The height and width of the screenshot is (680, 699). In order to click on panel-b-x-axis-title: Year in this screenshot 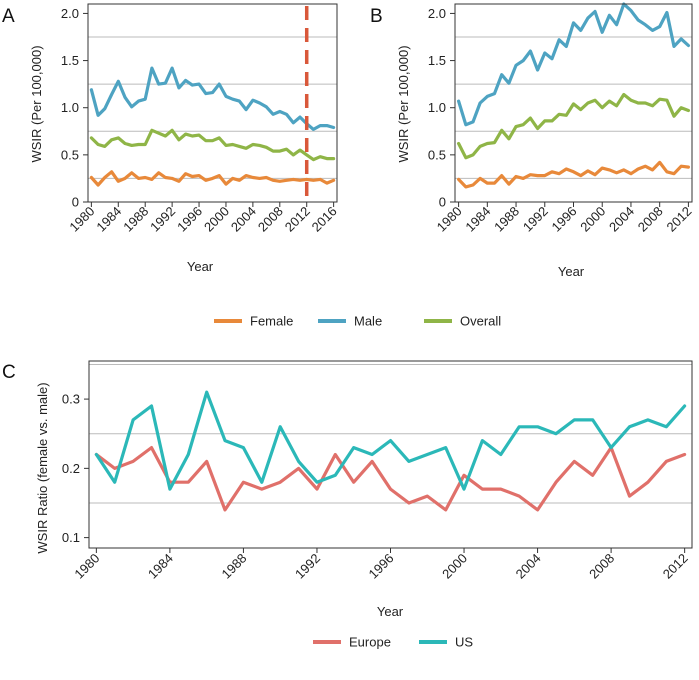, I will do `click(571, 271)`.